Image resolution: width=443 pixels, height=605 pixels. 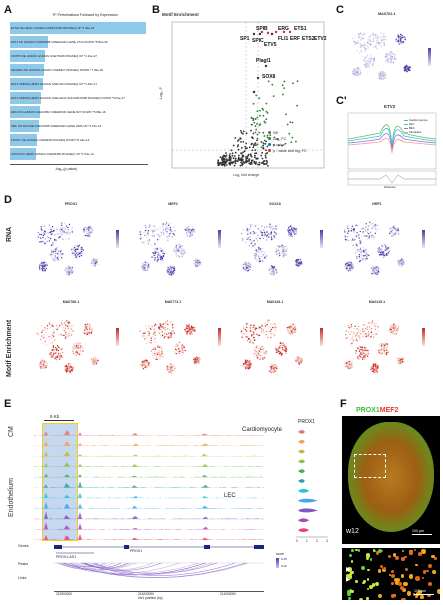 I want to click on violin, so click(x=308, y=510).